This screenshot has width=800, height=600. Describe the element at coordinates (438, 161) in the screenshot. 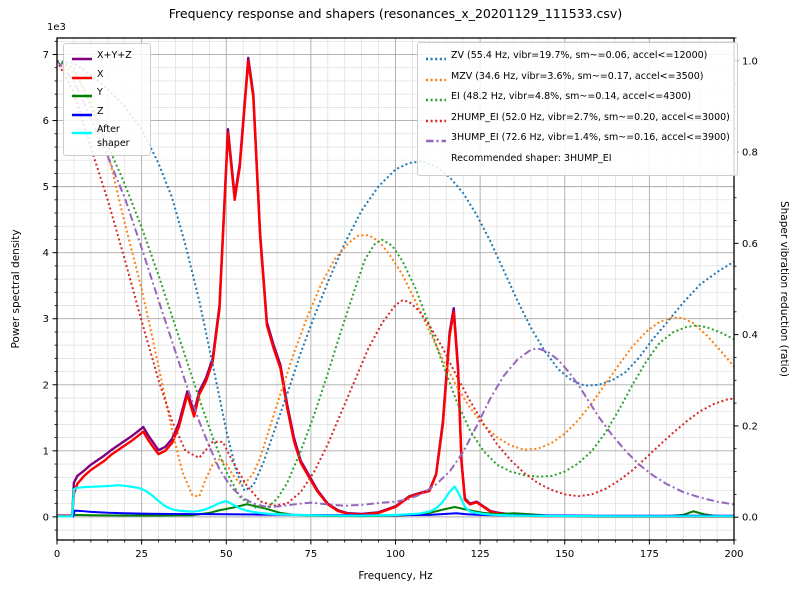

I see `legend-empty-swatch` at that location.